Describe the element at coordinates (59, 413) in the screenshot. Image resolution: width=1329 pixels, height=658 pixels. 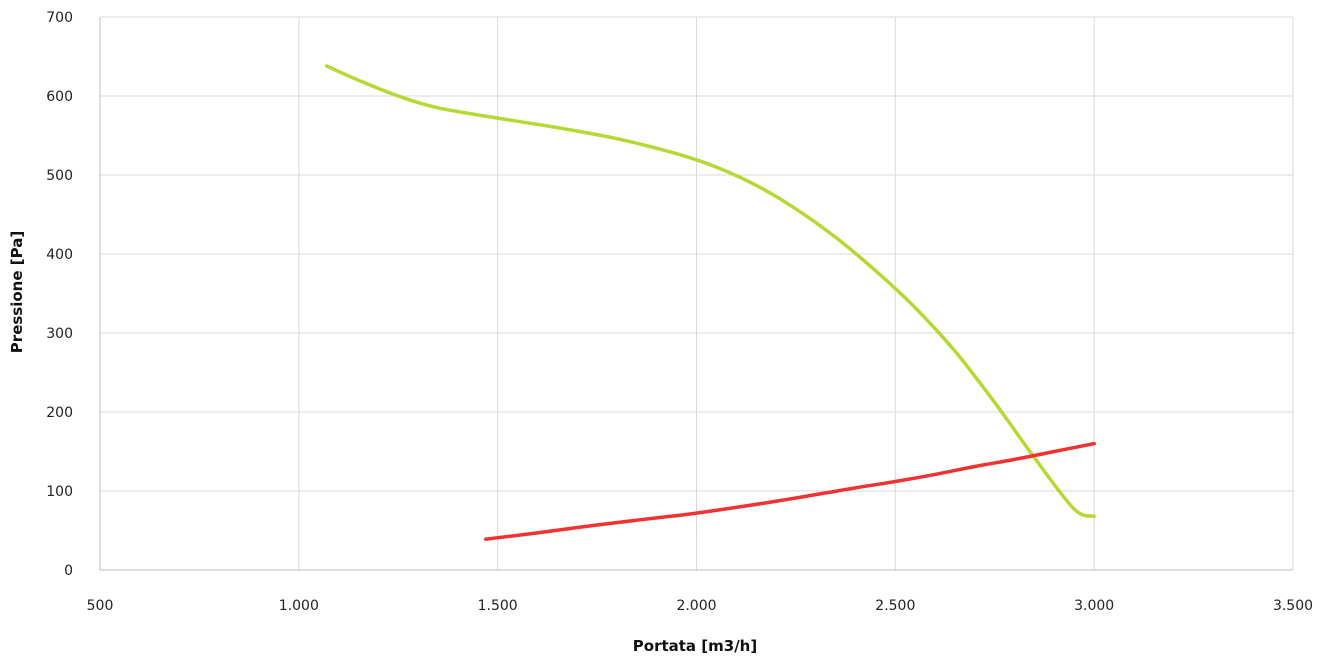
I see `y-tick-label: 200` at that location.